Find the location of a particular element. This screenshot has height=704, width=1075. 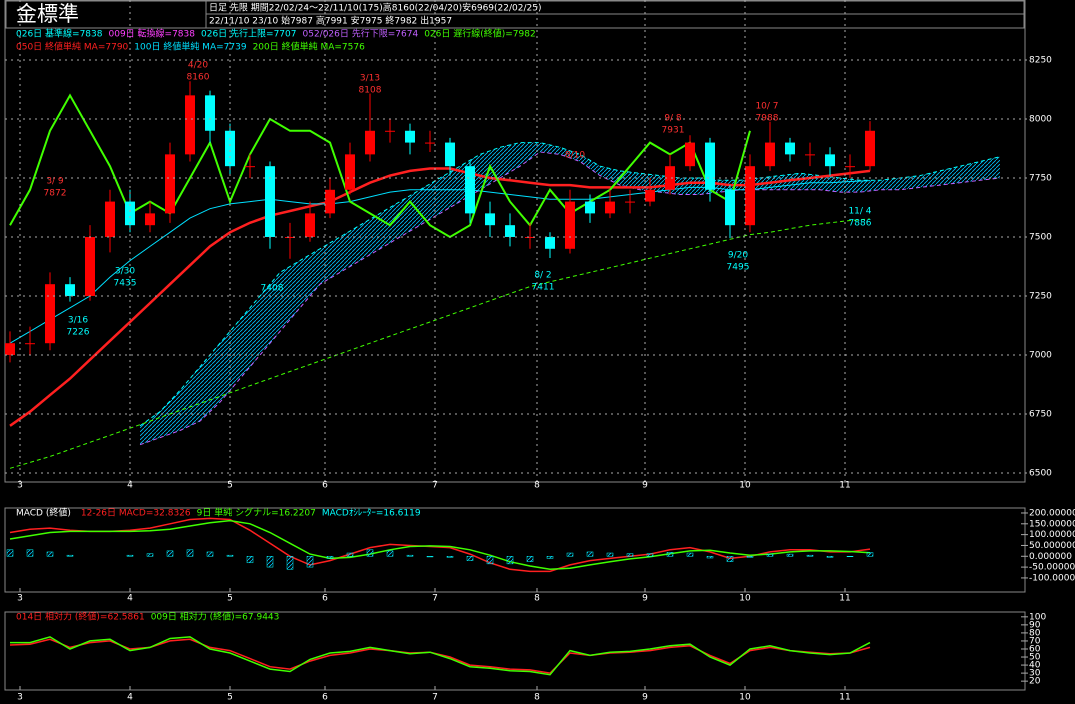

x-tick-label: 9 is located at coordinates (645, 486).